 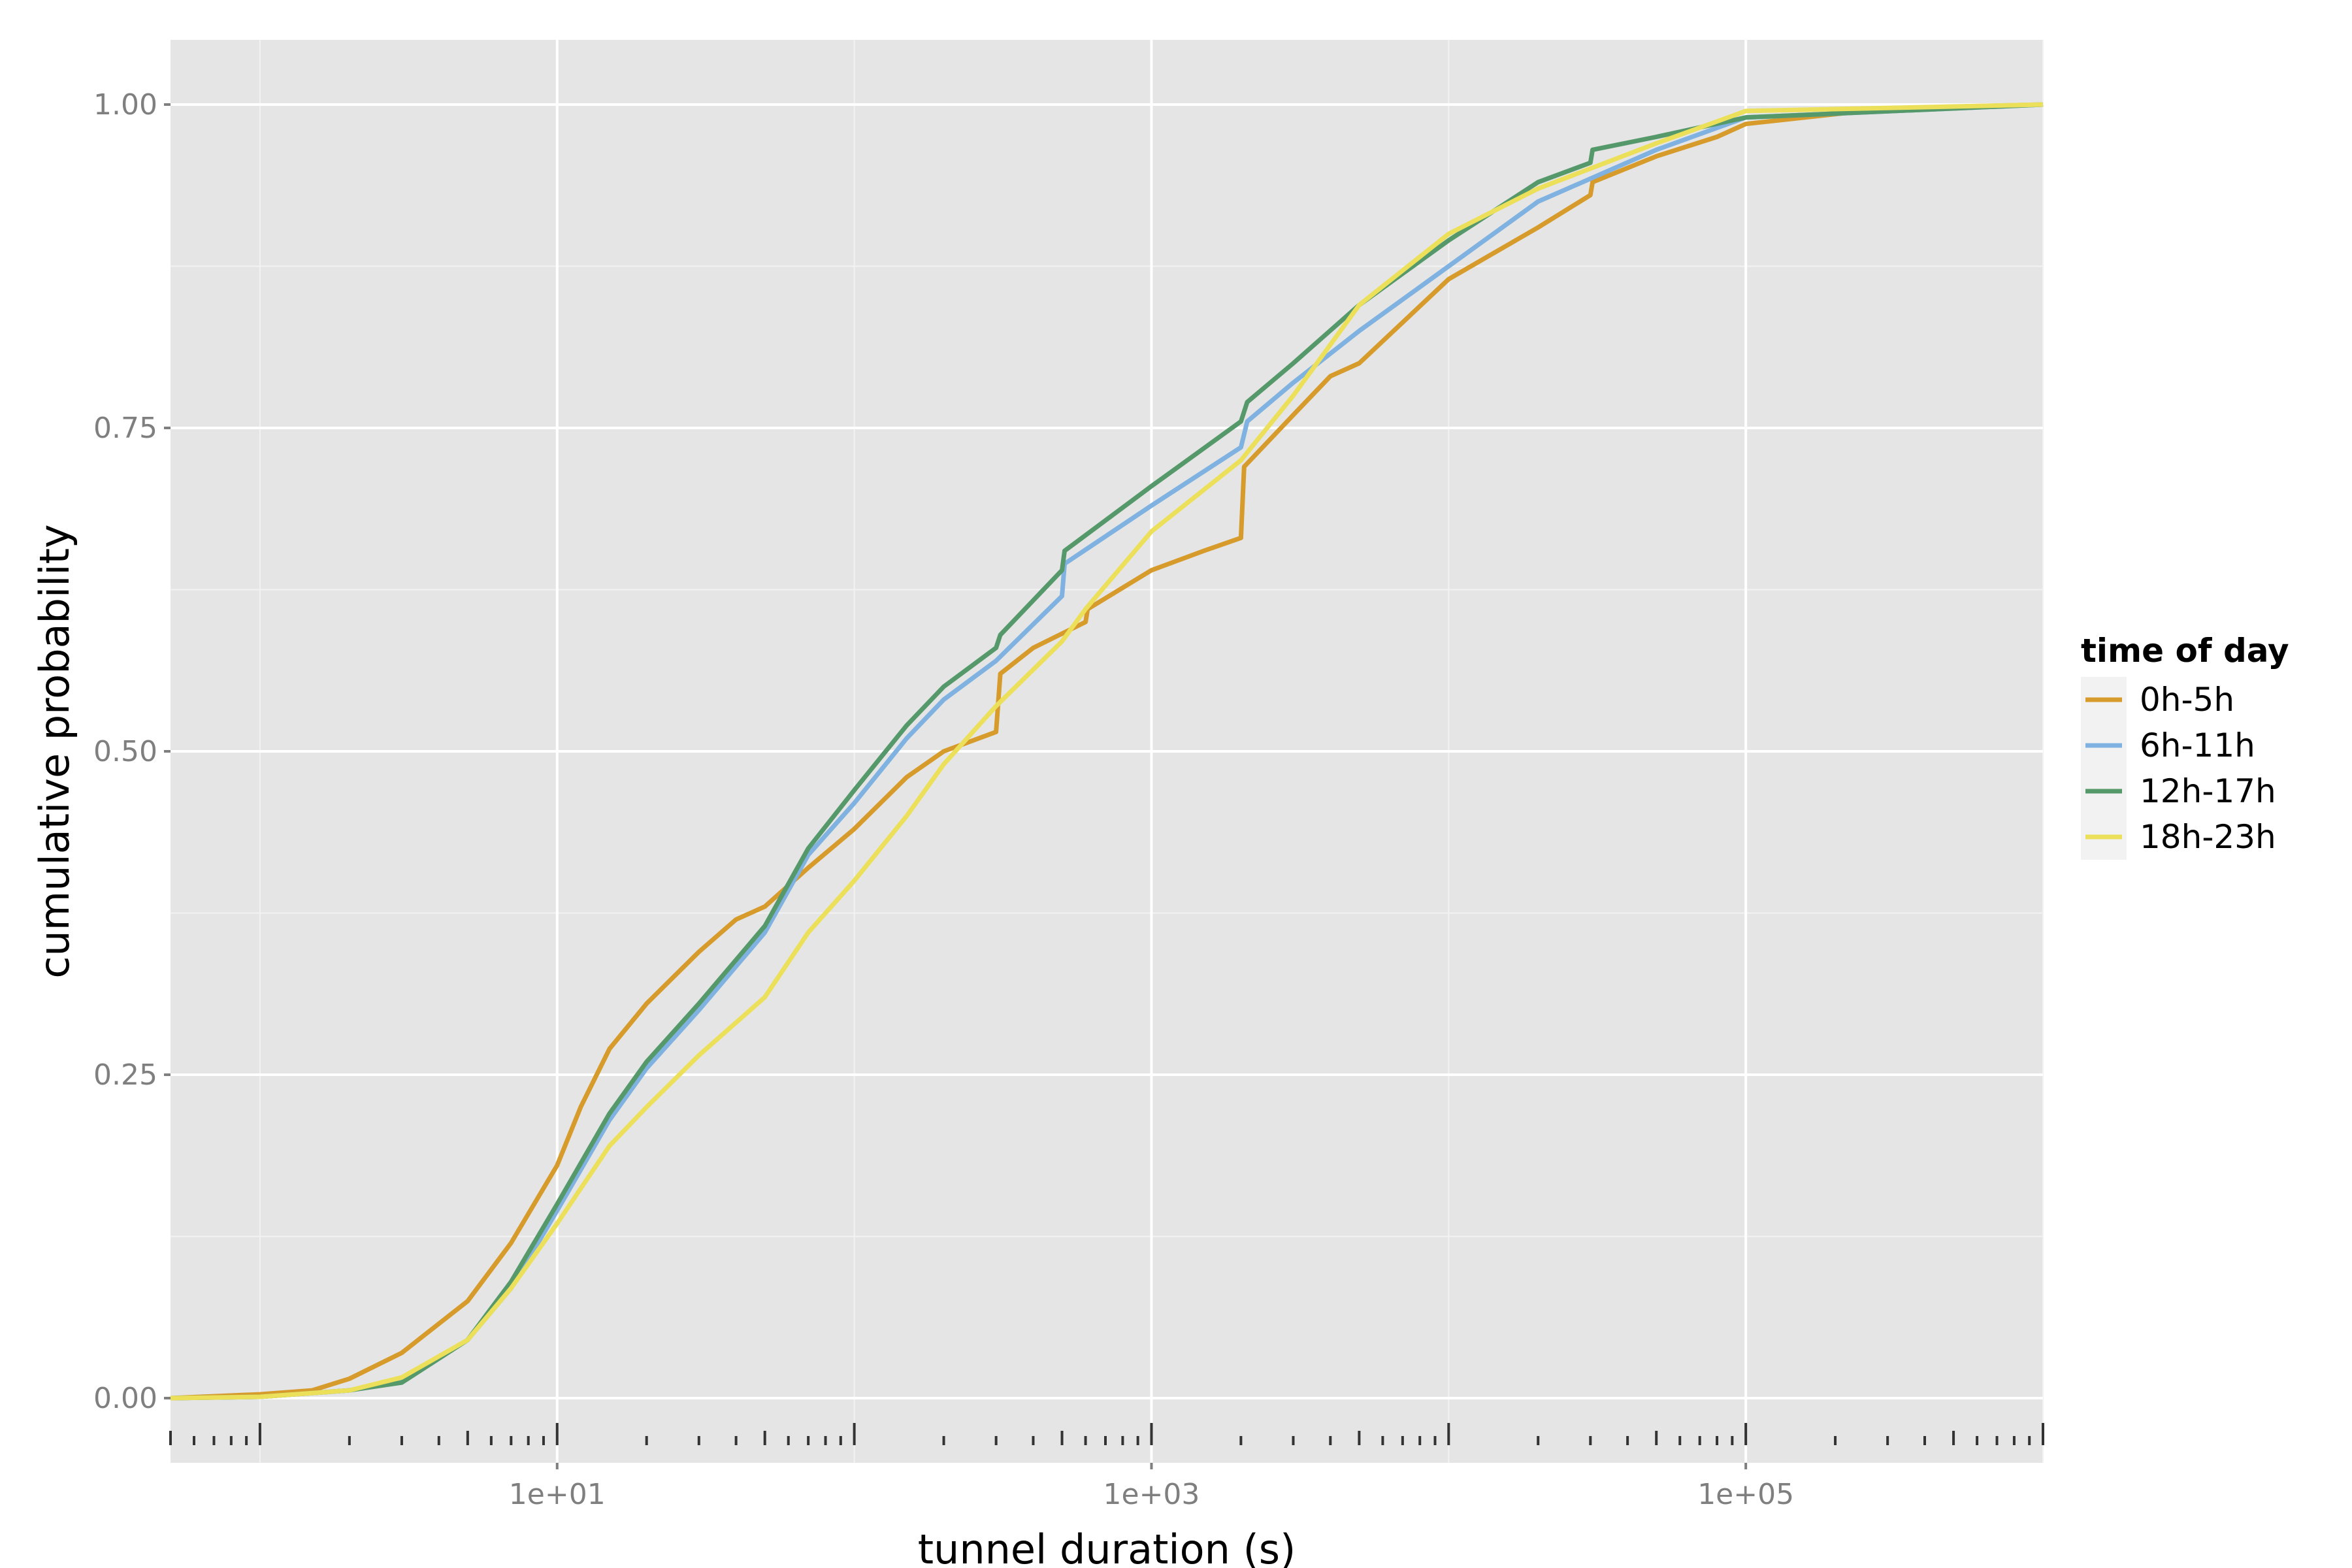 I want to click on legend-label: 18h-23h, so click(x=2208, y=837).